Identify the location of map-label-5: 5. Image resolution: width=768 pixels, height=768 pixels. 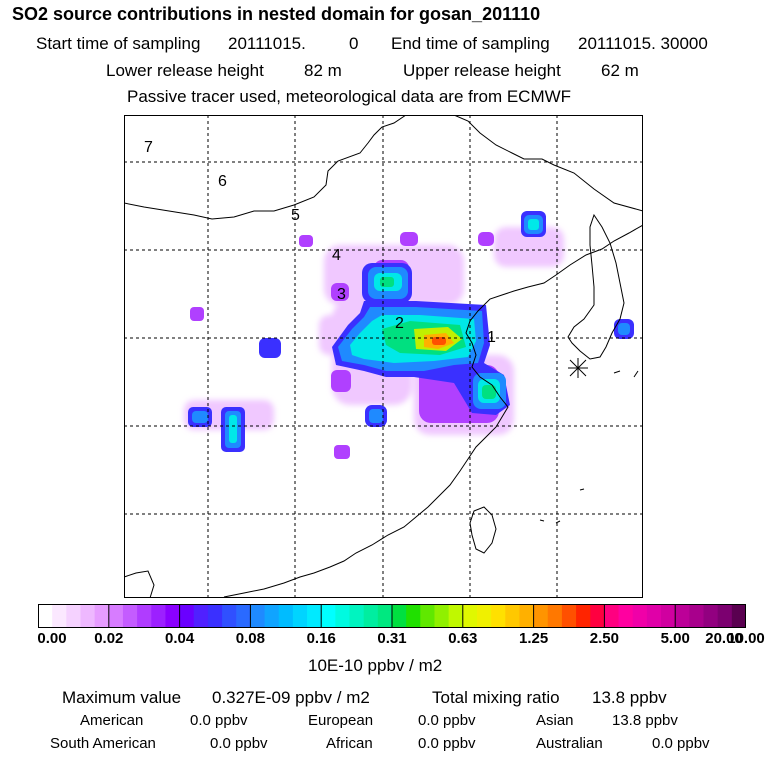
(295, 215).